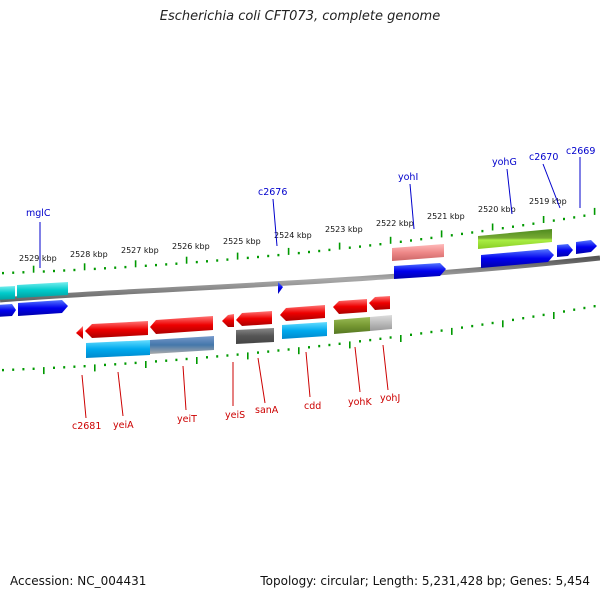 The height and width of the screenshot is (600, 600). What do you see at coordinates (580, 151) in the screenshot?
I see `gene-label-c2669: c2669` at bounding box center [580, 151].